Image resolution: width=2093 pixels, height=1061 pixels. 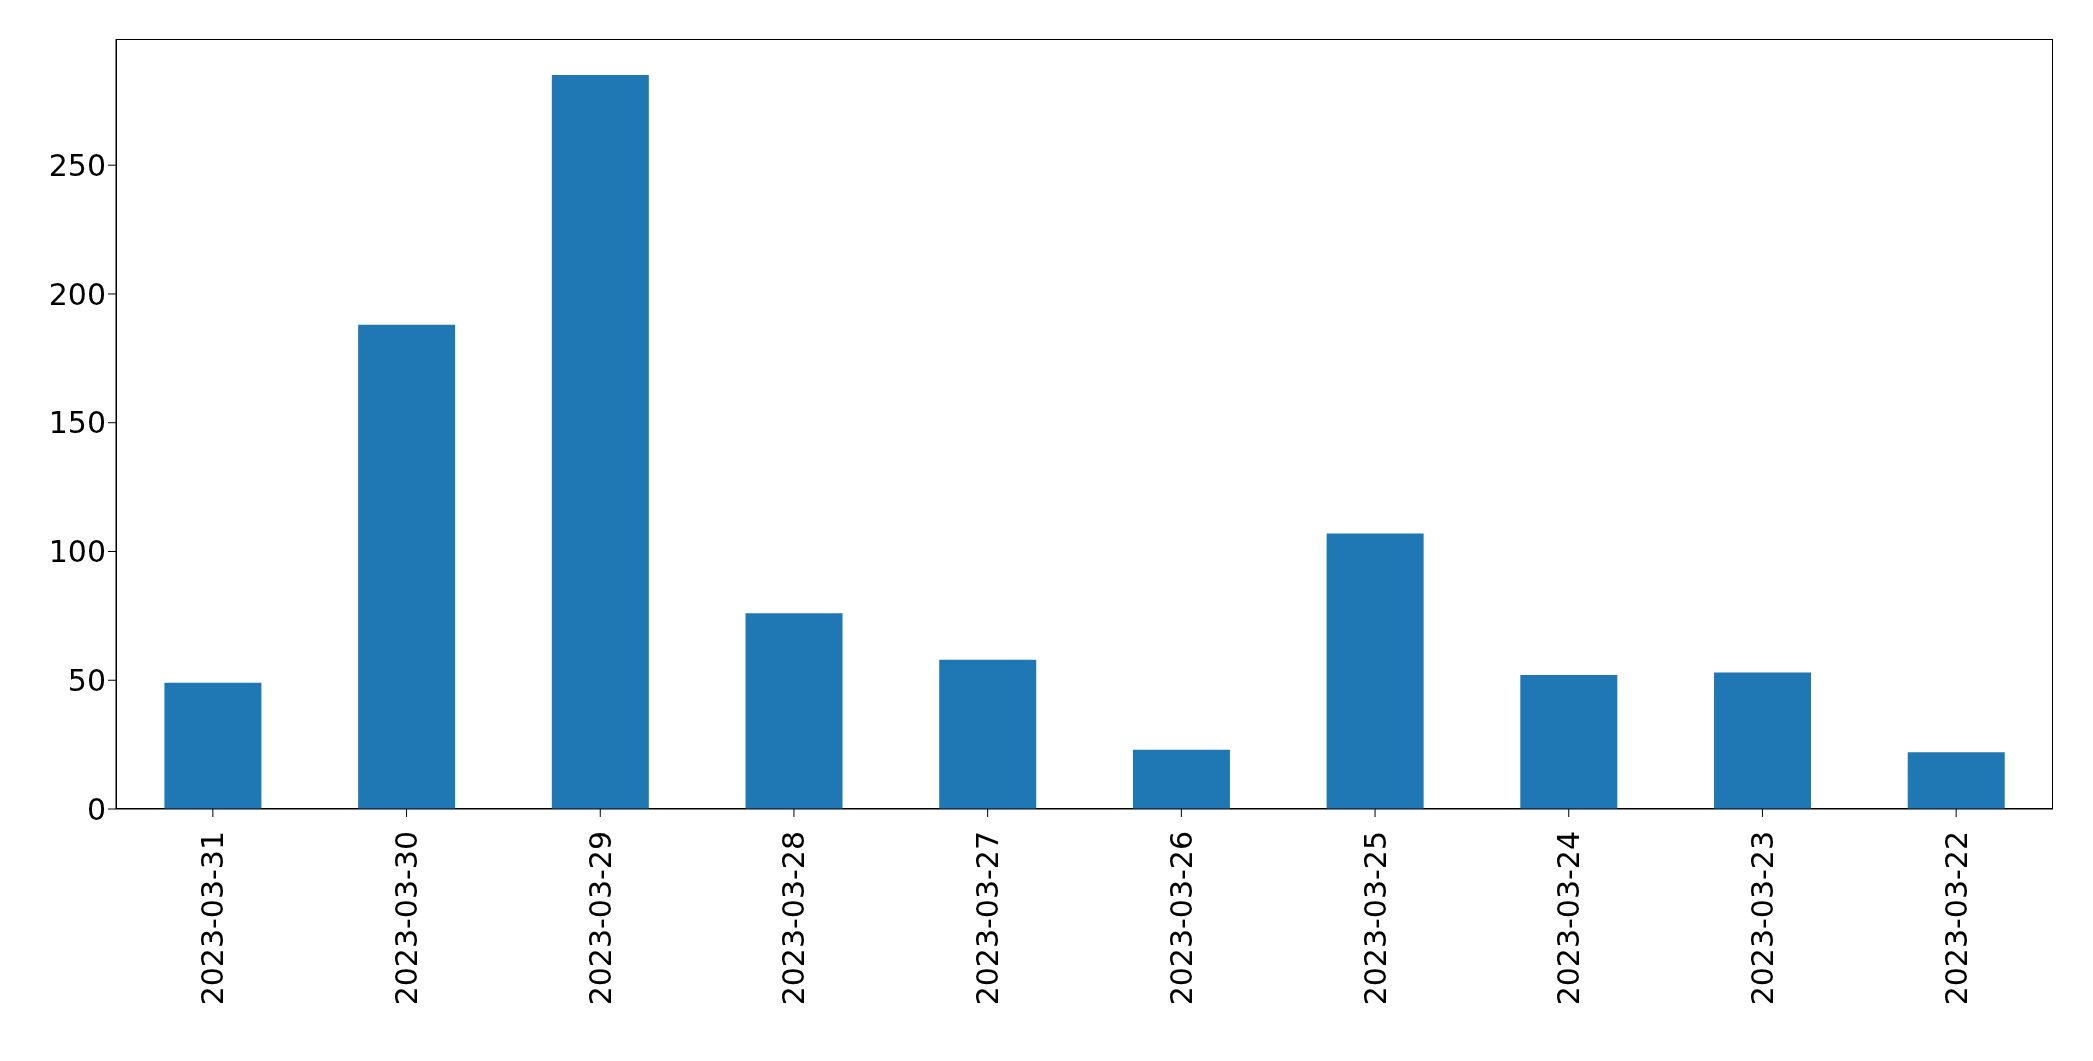 What do you see at coordinates (600, 918) in the screenshot?
I see `x-tick-label: 2023-03-29` at bounding box center [600, 918].